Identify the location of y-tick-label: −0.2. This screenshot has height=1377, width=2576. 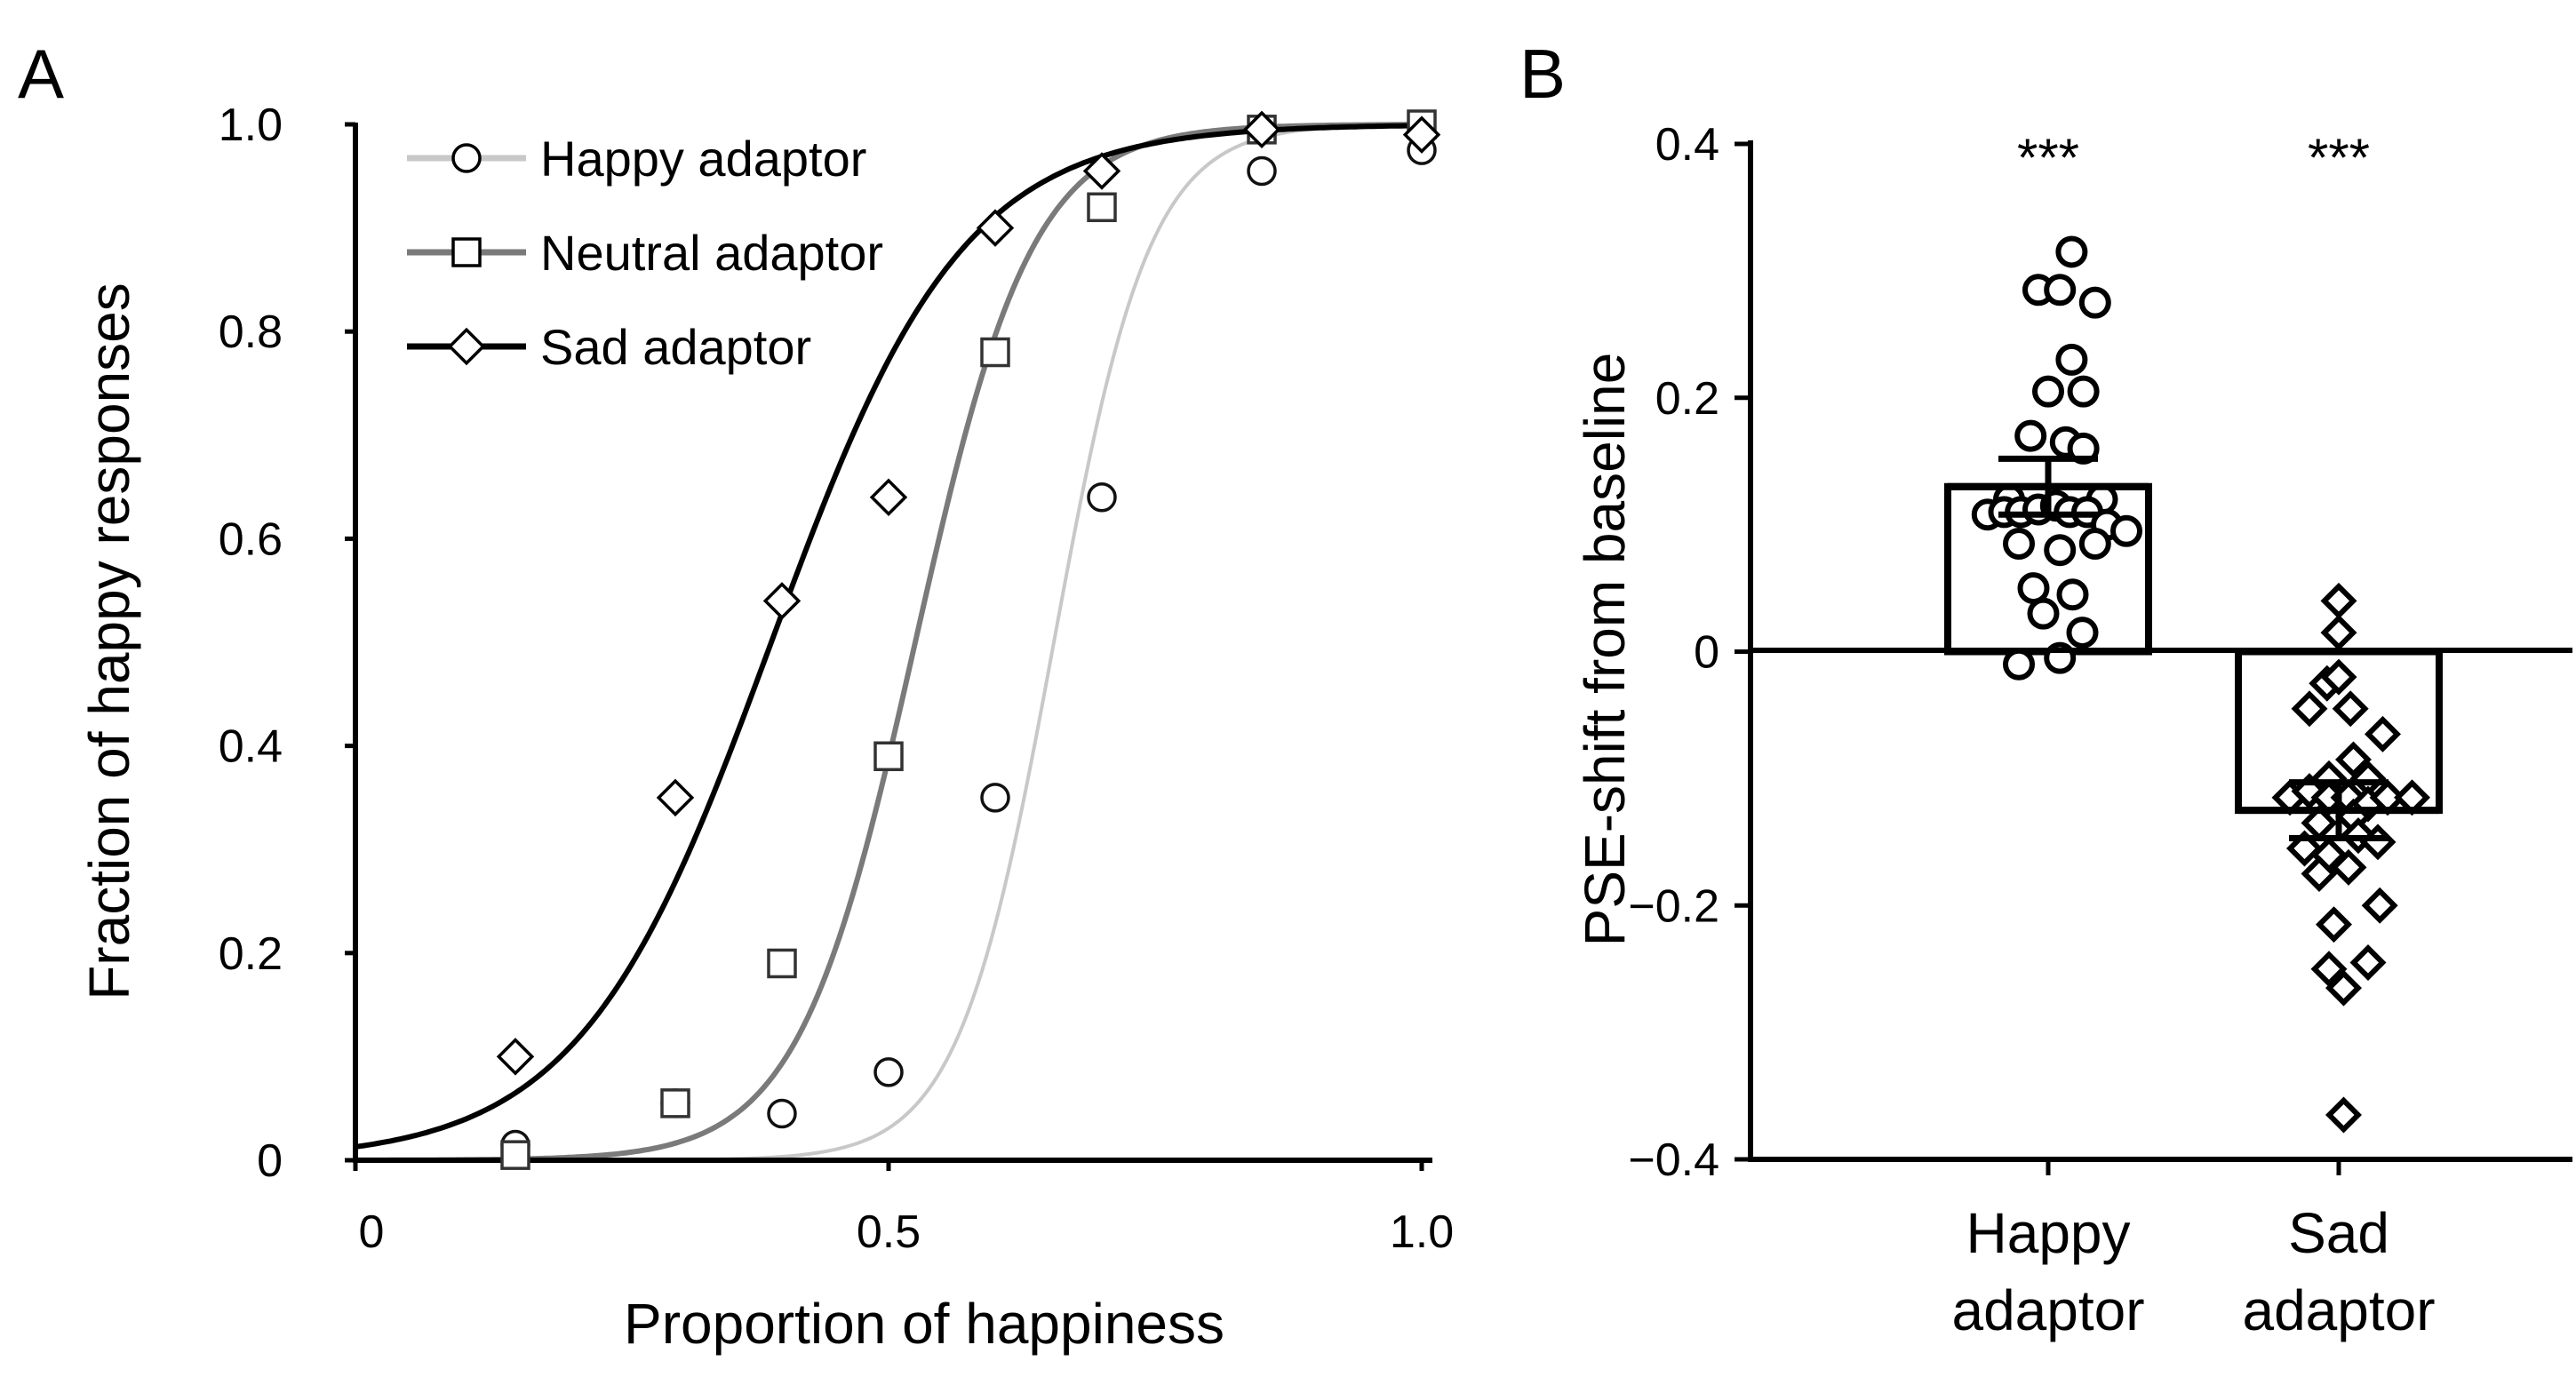
(1673, 906).